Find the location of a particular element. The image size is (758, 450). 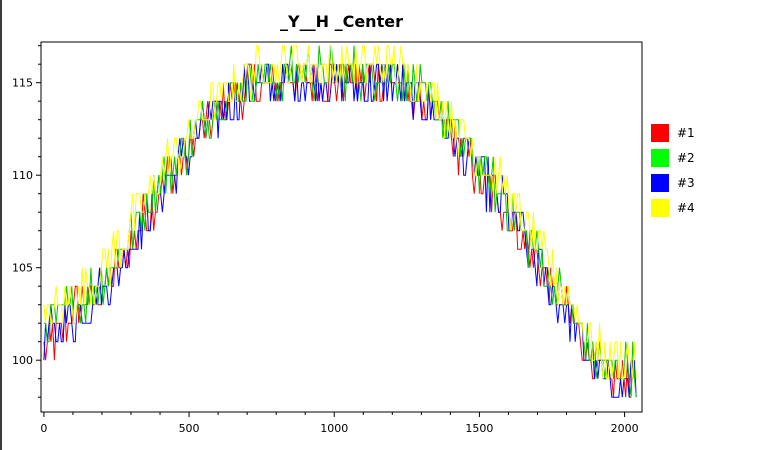

window-edge is located at coordinates (1, 225).